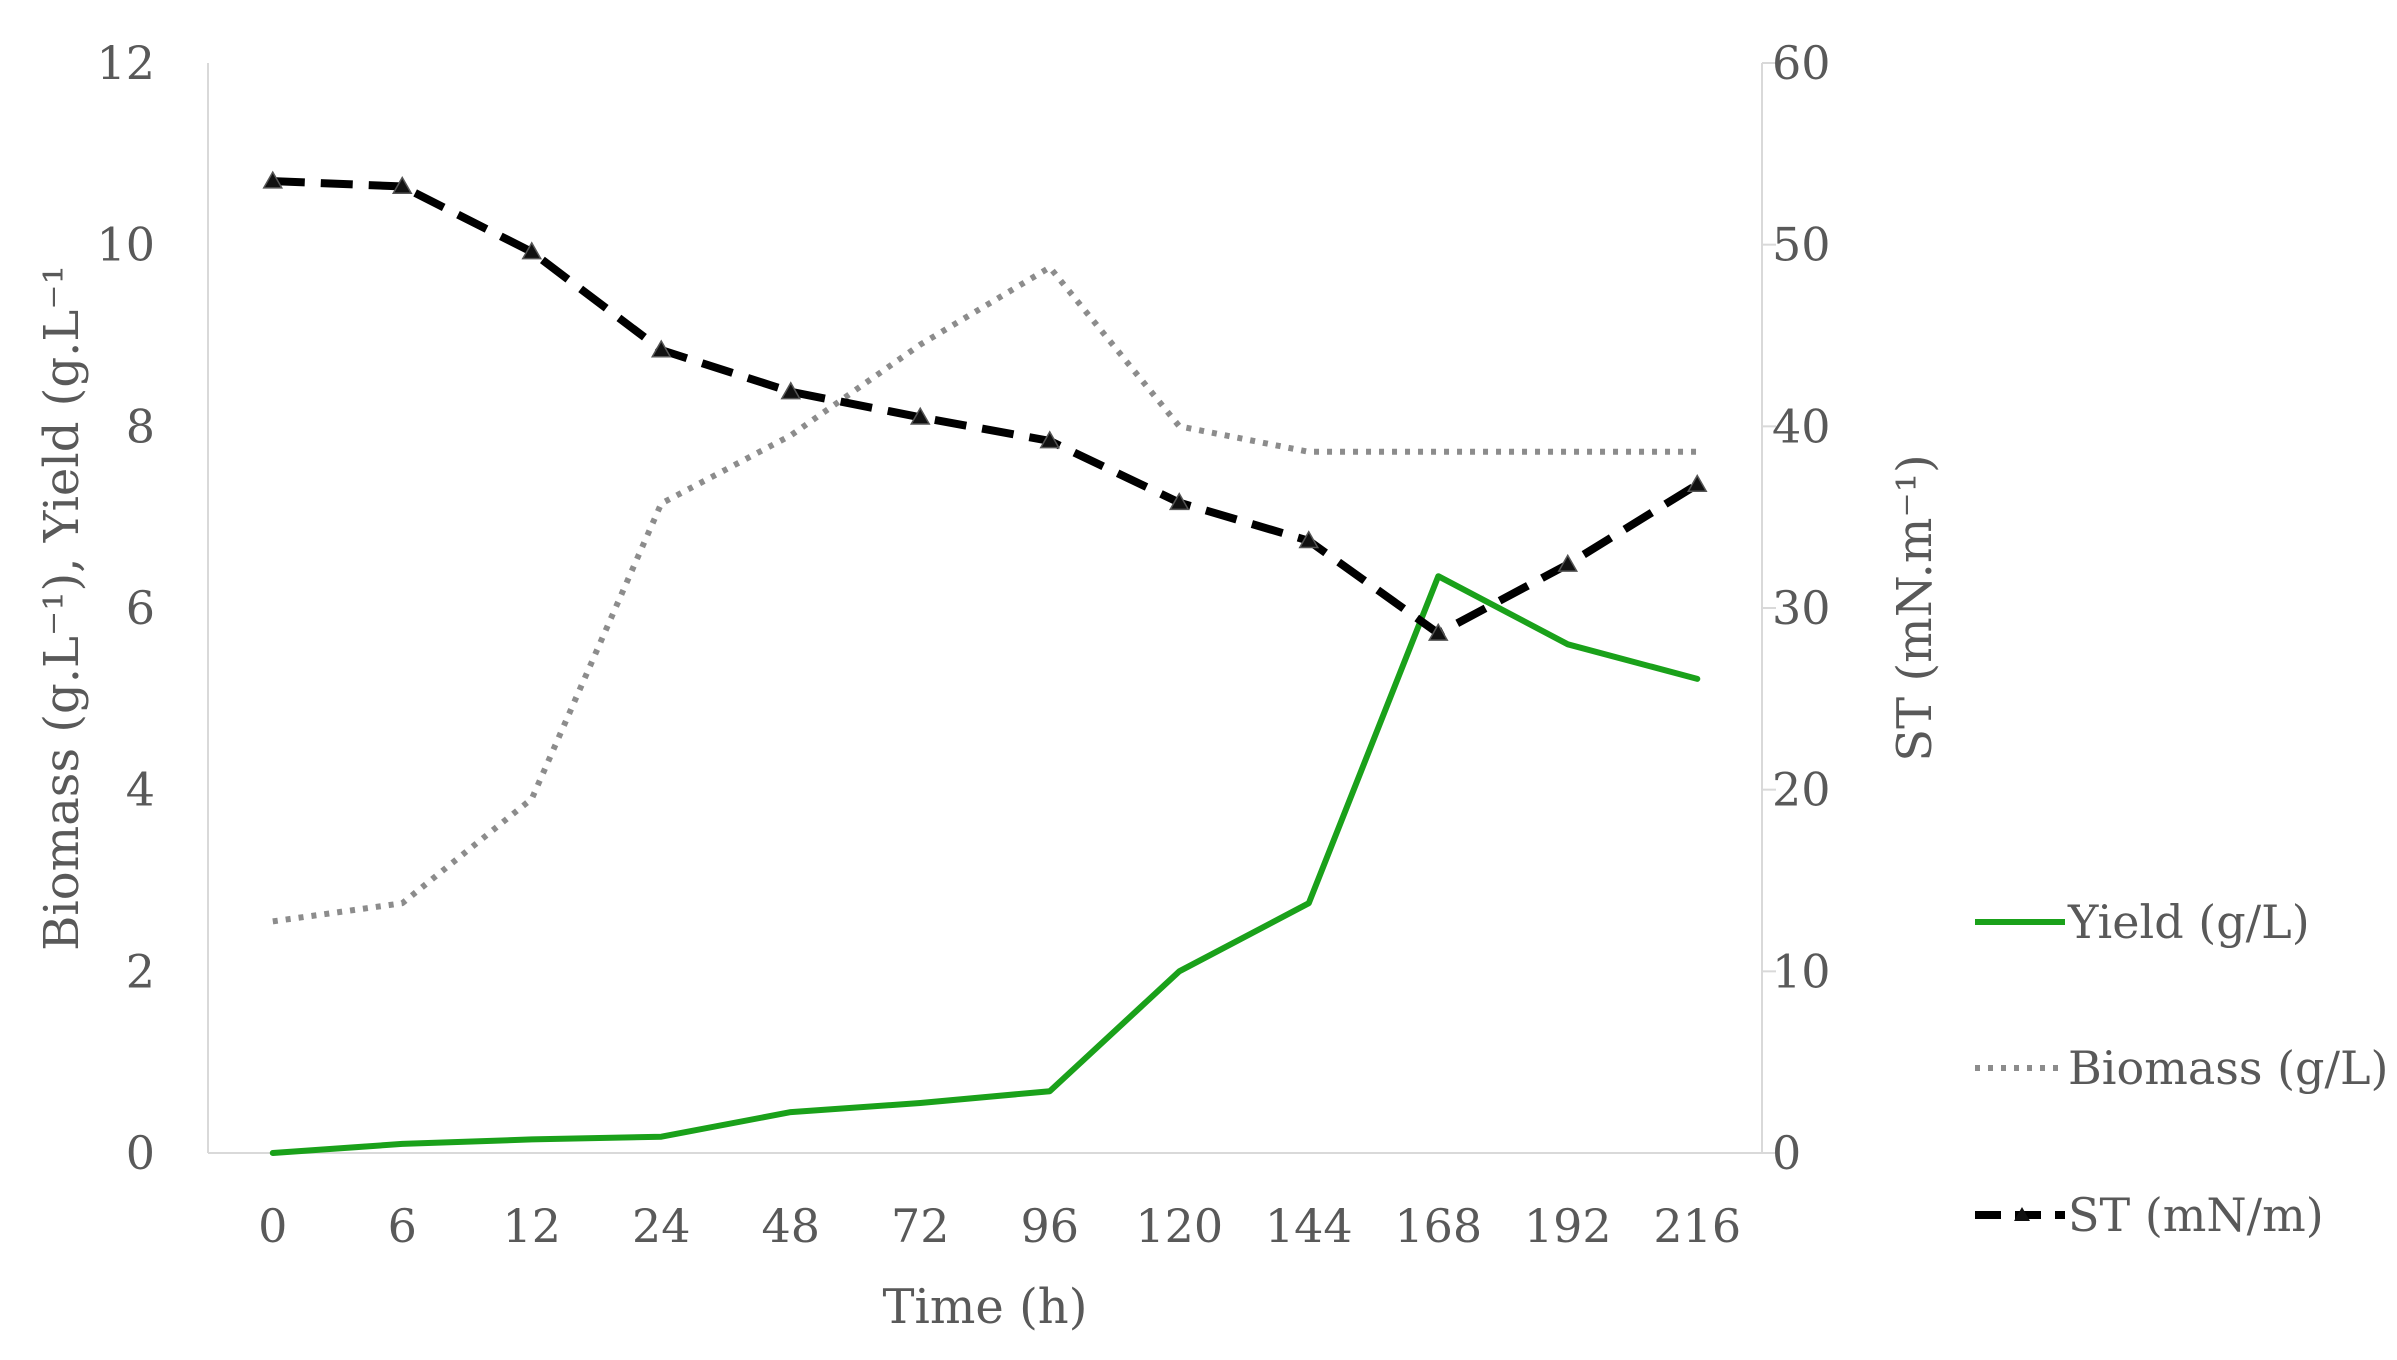  Describe the element at coordinates (1786, 1153) in the screenshot. I see `right-tick-label: 0` at that location.